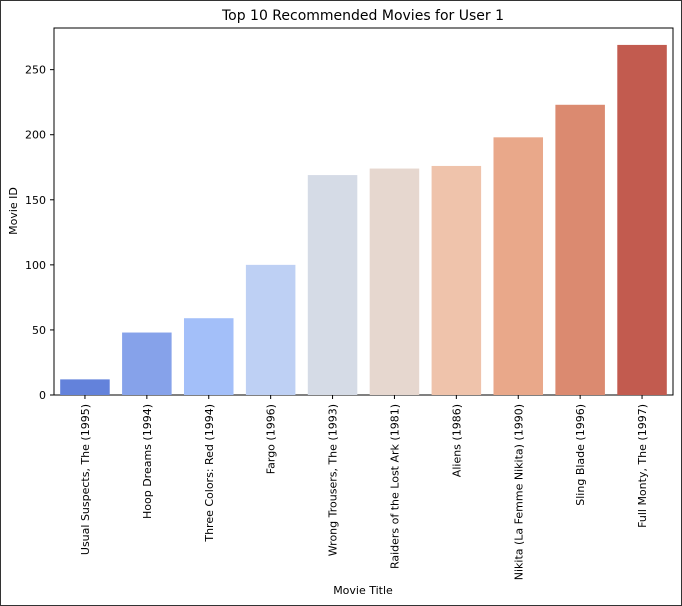  What do you see at coordinates (35, 200) in the screenshot?
I see `y-tick-label: 150` at bounding box center [35, 200].